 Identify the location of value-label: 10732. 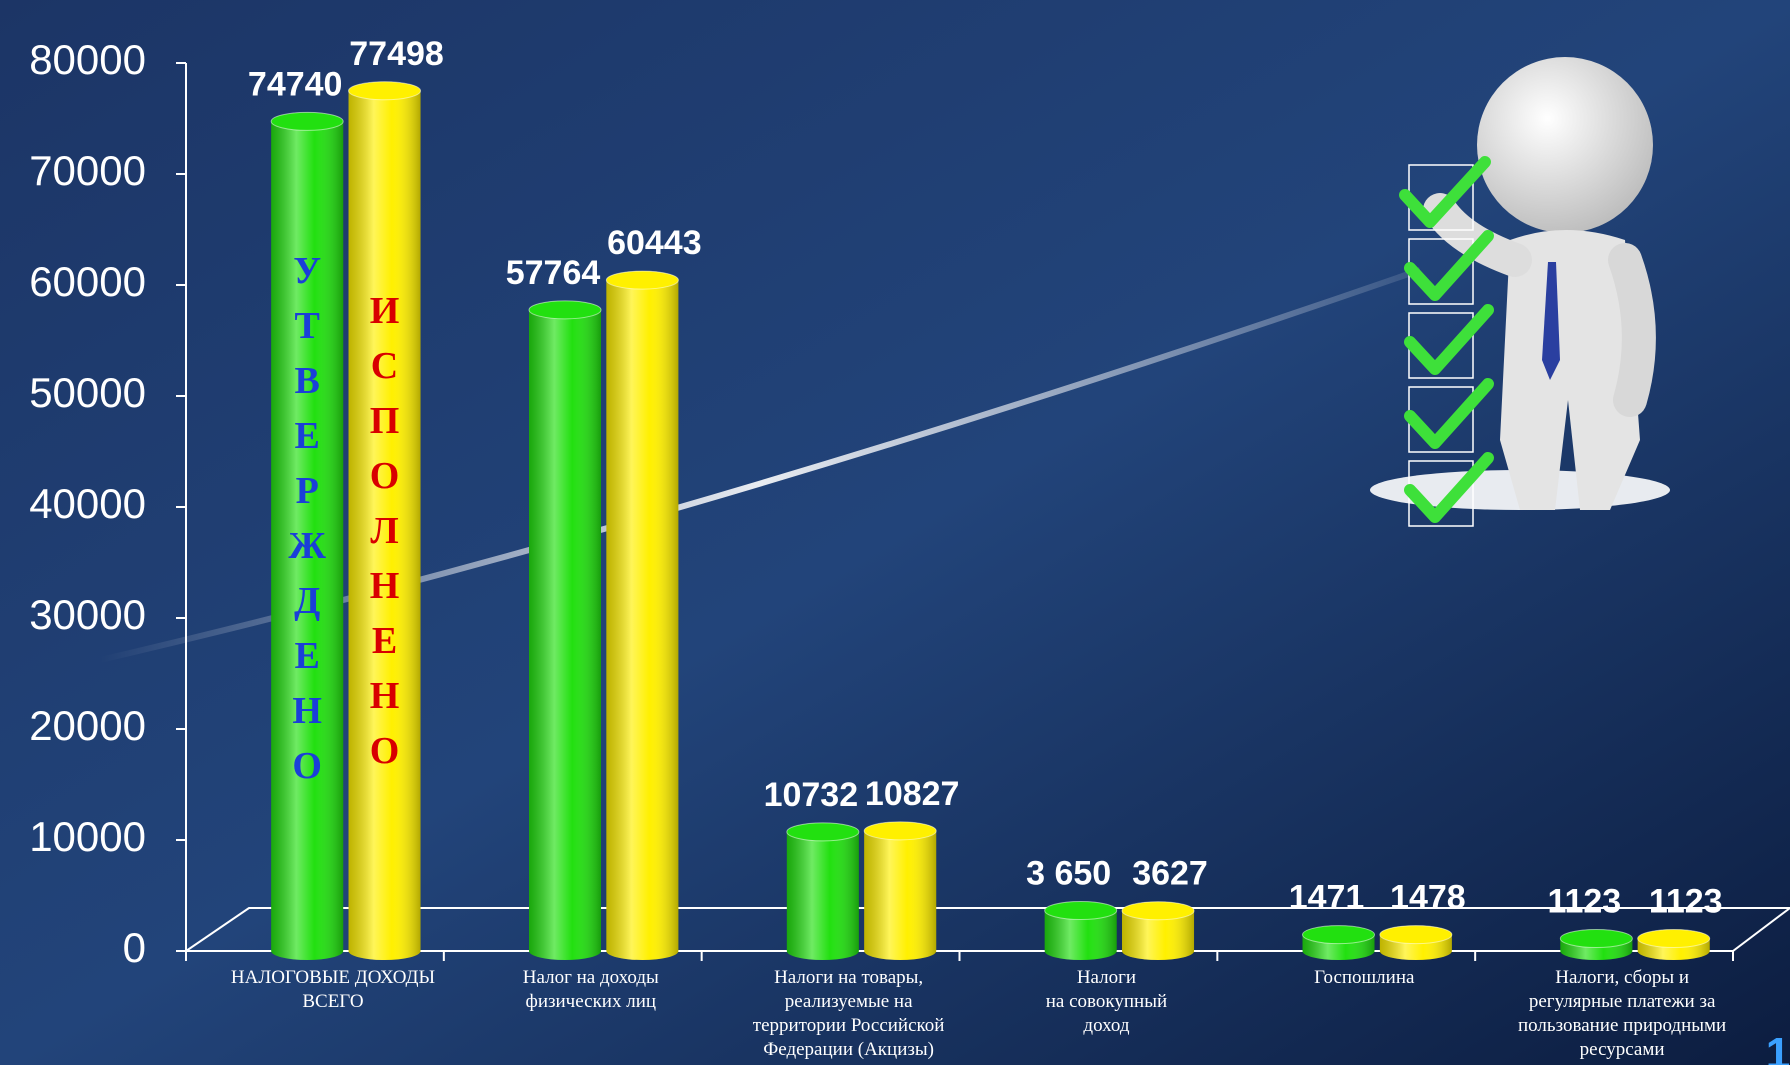
(811, 795).